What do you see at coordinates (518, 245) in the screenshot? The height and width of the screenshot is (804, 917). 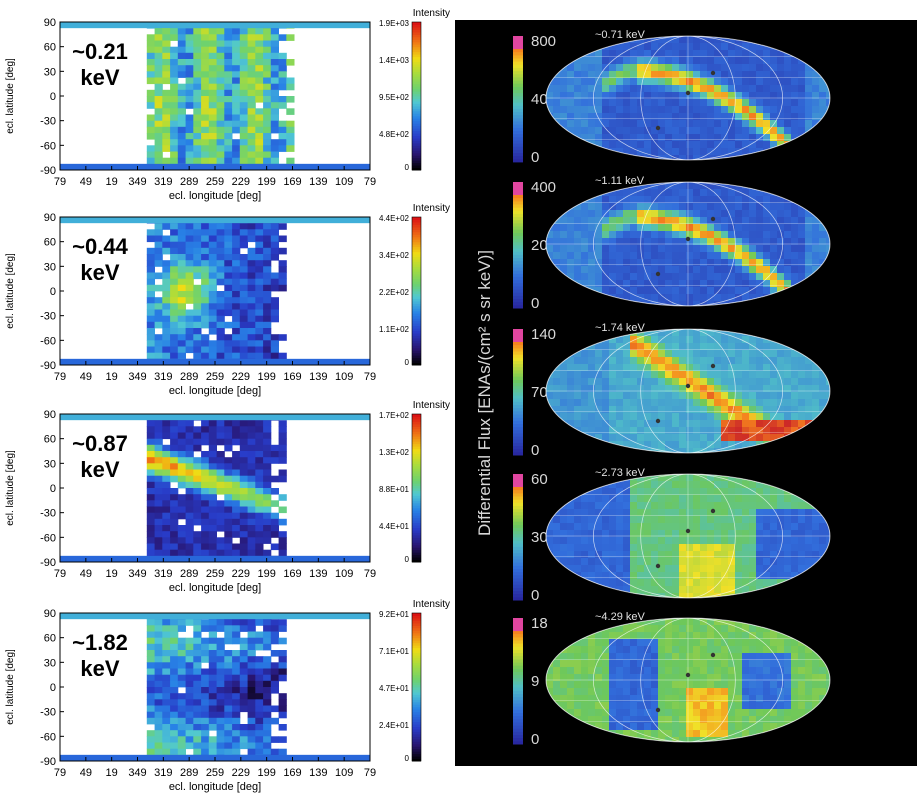 I see `hi-colorbar` at bounding box center [518, 245].